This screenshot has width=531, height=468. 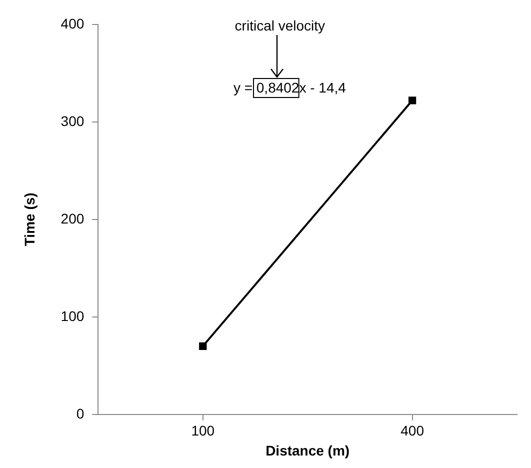 I want to click on y-tick-label: 100, so click(x=72, y=316).